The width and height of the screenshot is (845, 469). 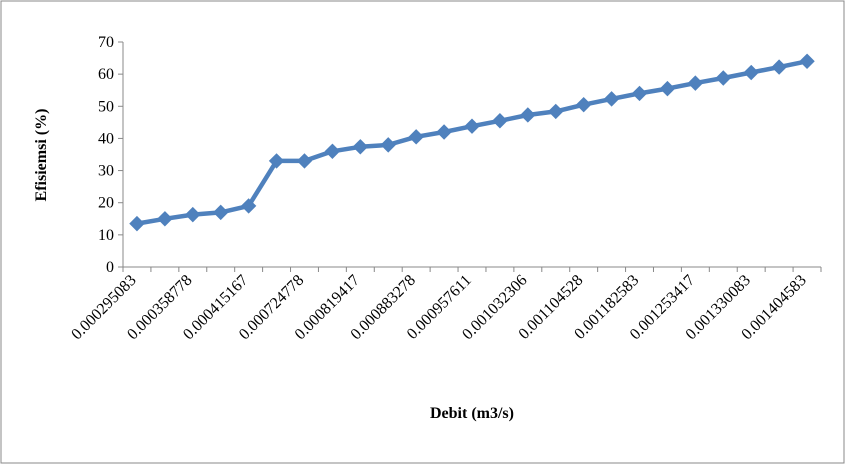 I want to click on y-tick-label: 0, so click(x=110, y=267).